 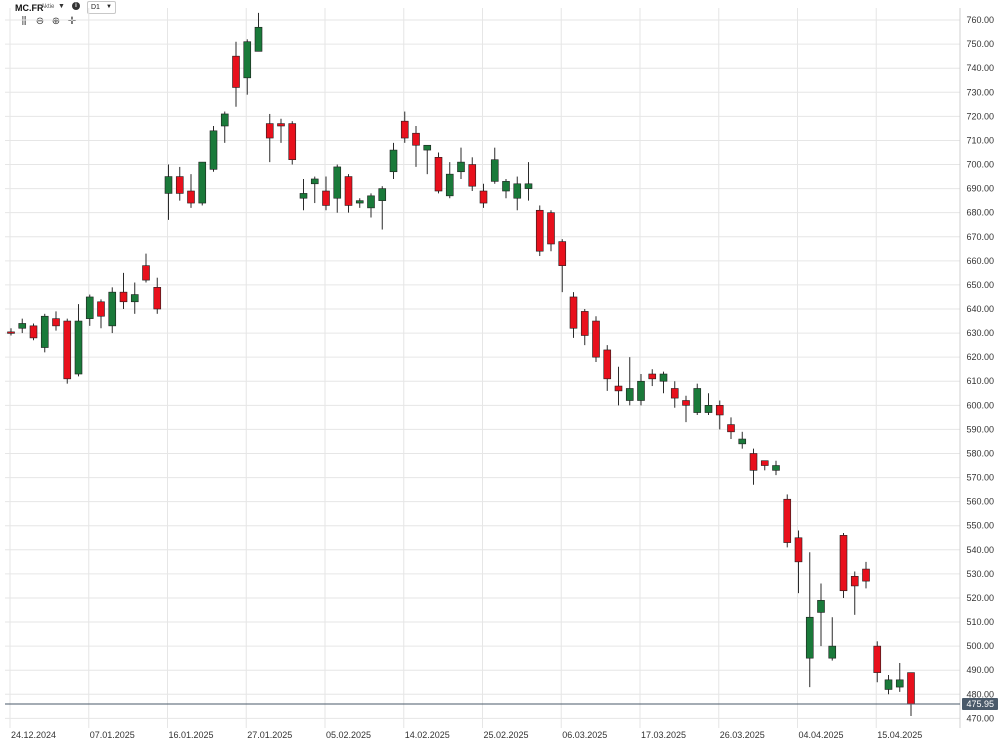 I want to click on crosshair-icon: ✛, so click(x=72, y=21).